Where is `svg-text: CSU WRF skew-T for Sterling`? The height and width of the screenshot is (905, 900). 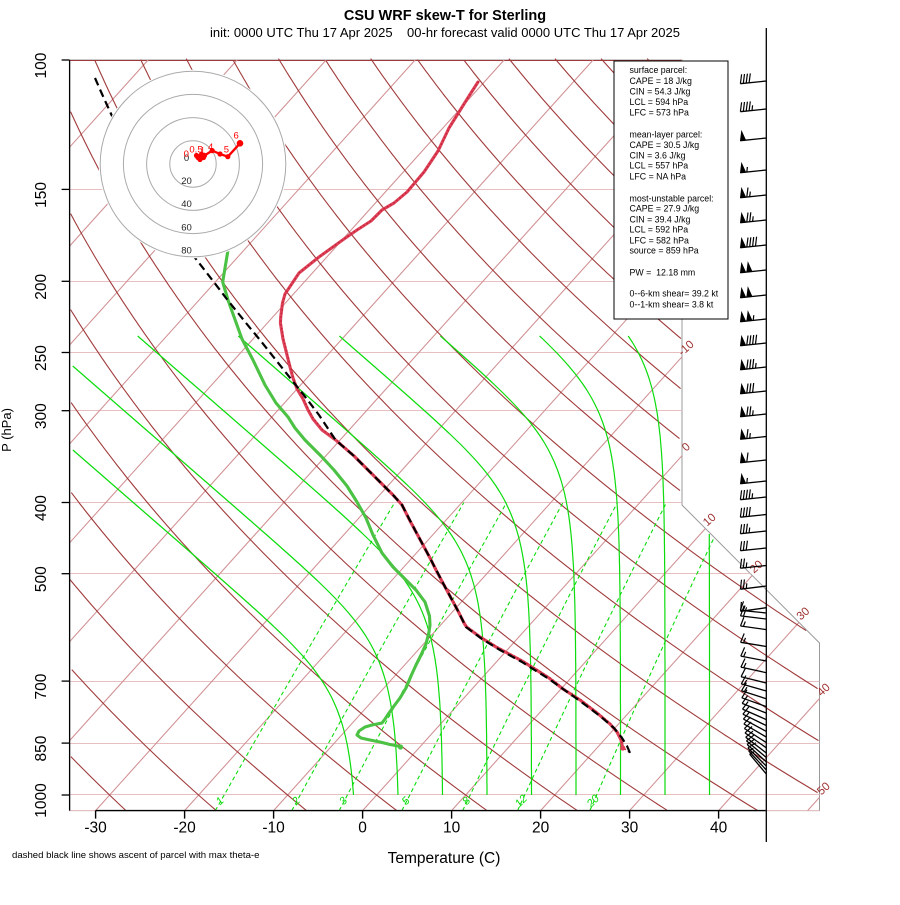
svg-text: CSU WRF skew-T for Sterling is located at coordinates (445, 16).